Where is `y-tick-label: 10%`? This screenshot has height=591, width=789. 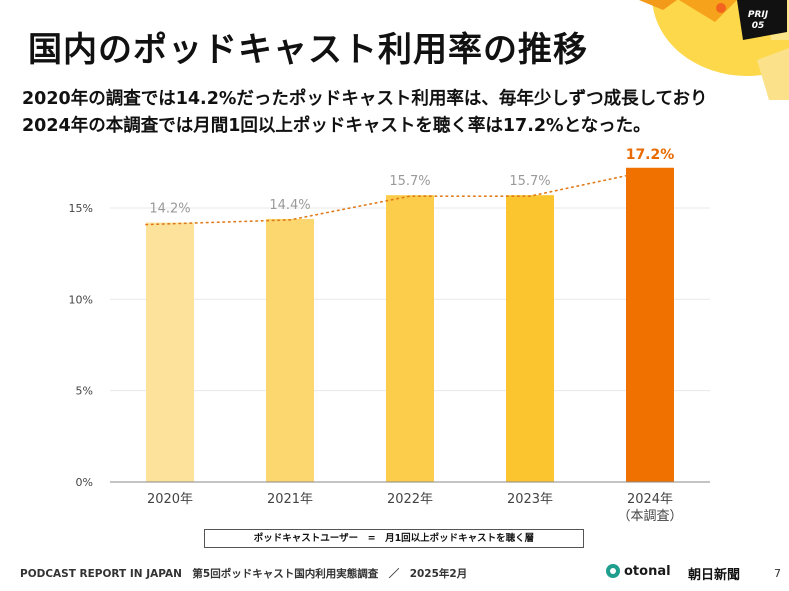 y-tick-label: 10% is located at coordinates (81, 299).